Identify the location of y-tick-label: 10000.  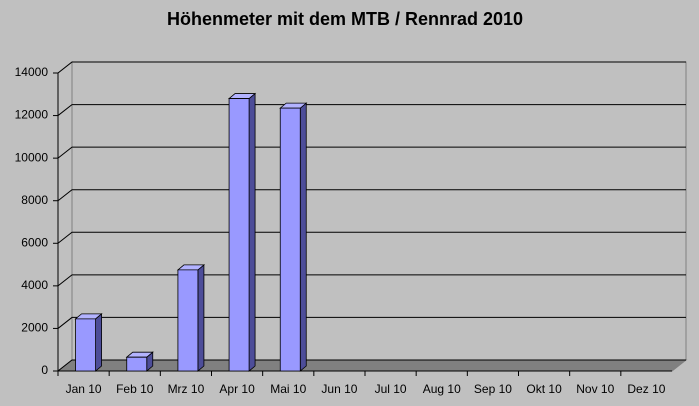
(32, 157).